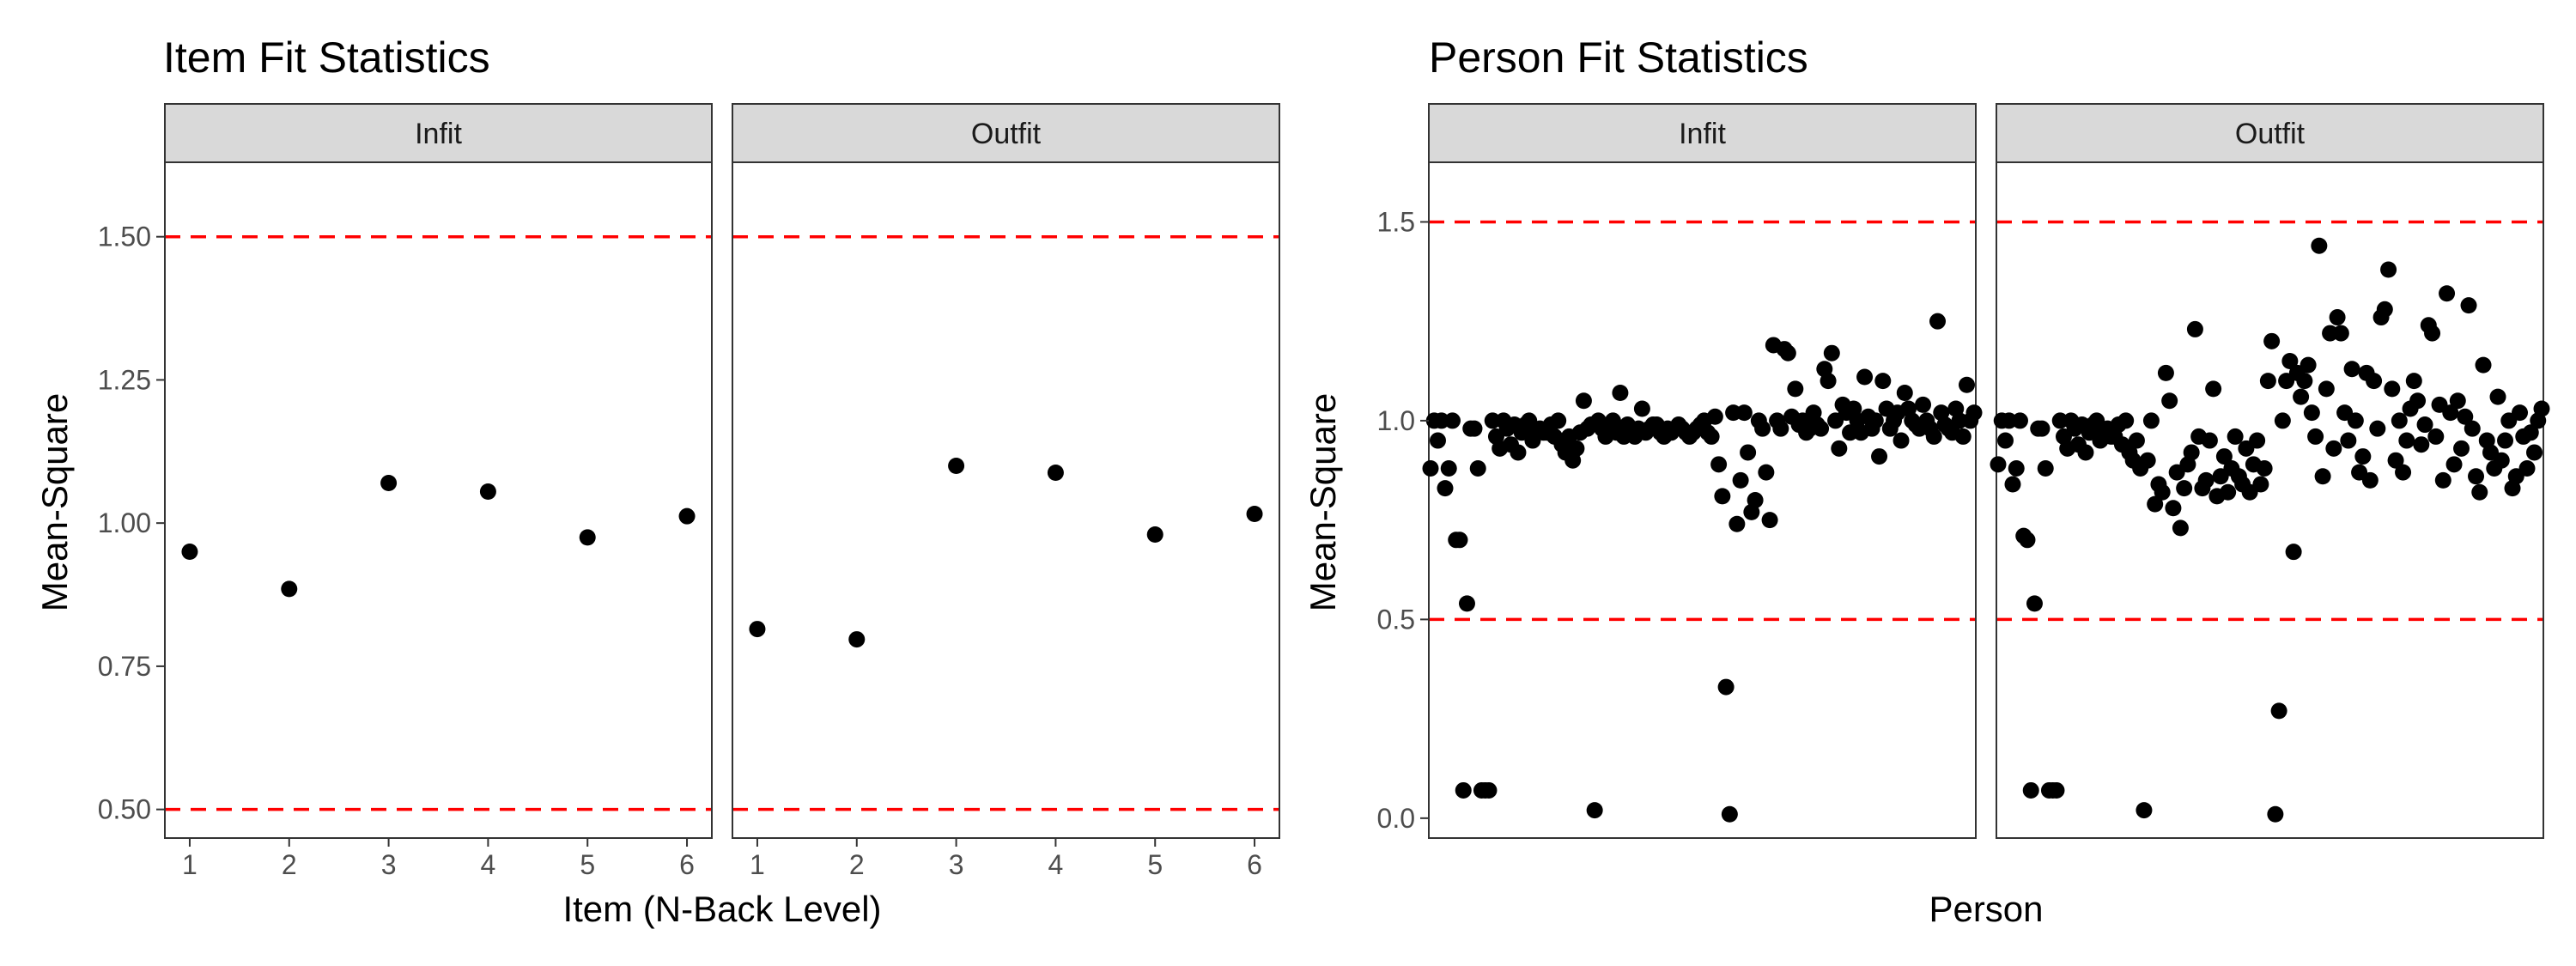  I want to click on item-infit-strip: Infit, so click(439, 133).